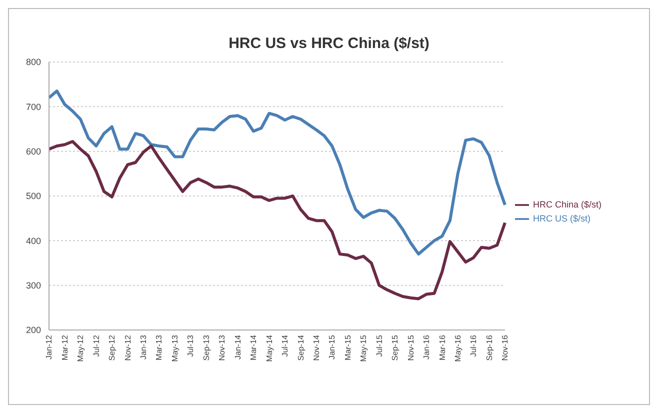 This screenshot has height=415, width=659. I want to click on x-tick-label: Jul-14, so click(285, 345).